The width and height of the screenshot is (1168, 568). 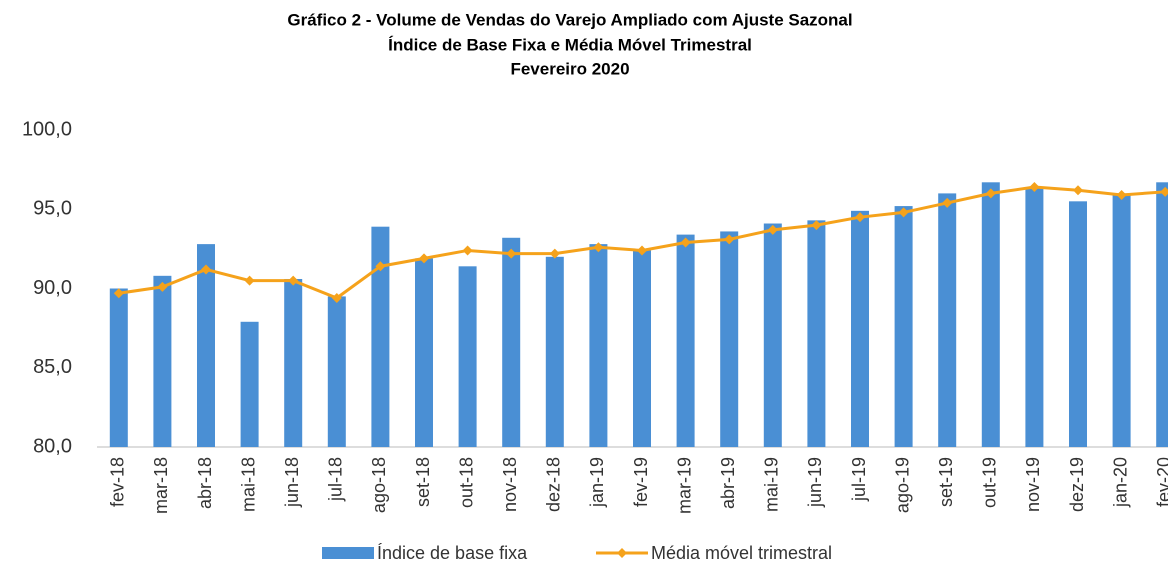 What do you see at coordinates (248, 484) in the screenshot?
I see `x-tick-label: mai-18` at bounding box center [248, 484].